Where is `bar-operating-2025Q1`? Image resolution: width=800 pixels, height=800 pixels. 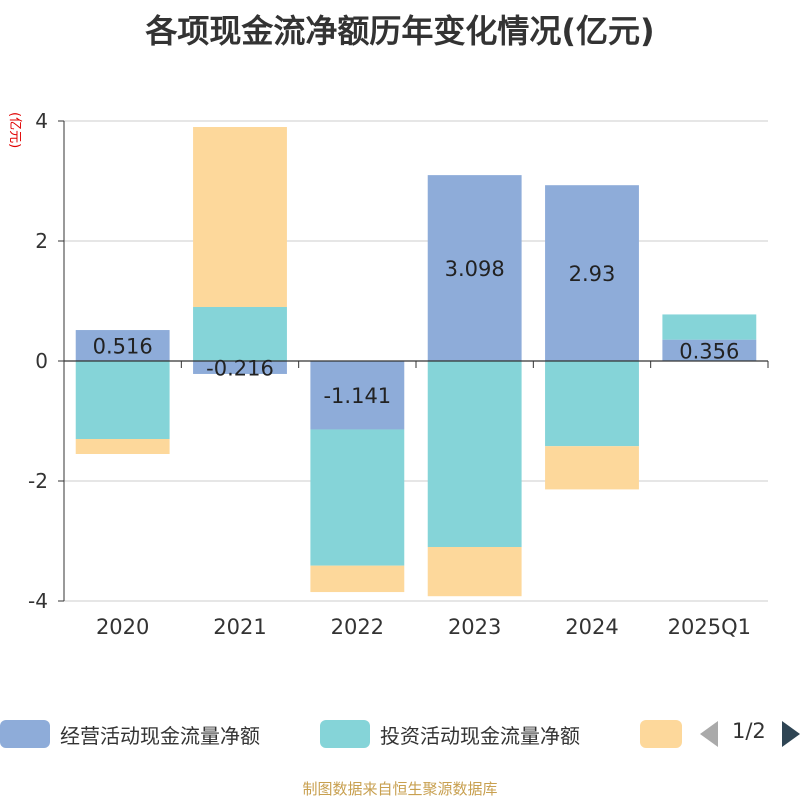
bar-operating-2025Q1 is located at coordinates (709, 350).